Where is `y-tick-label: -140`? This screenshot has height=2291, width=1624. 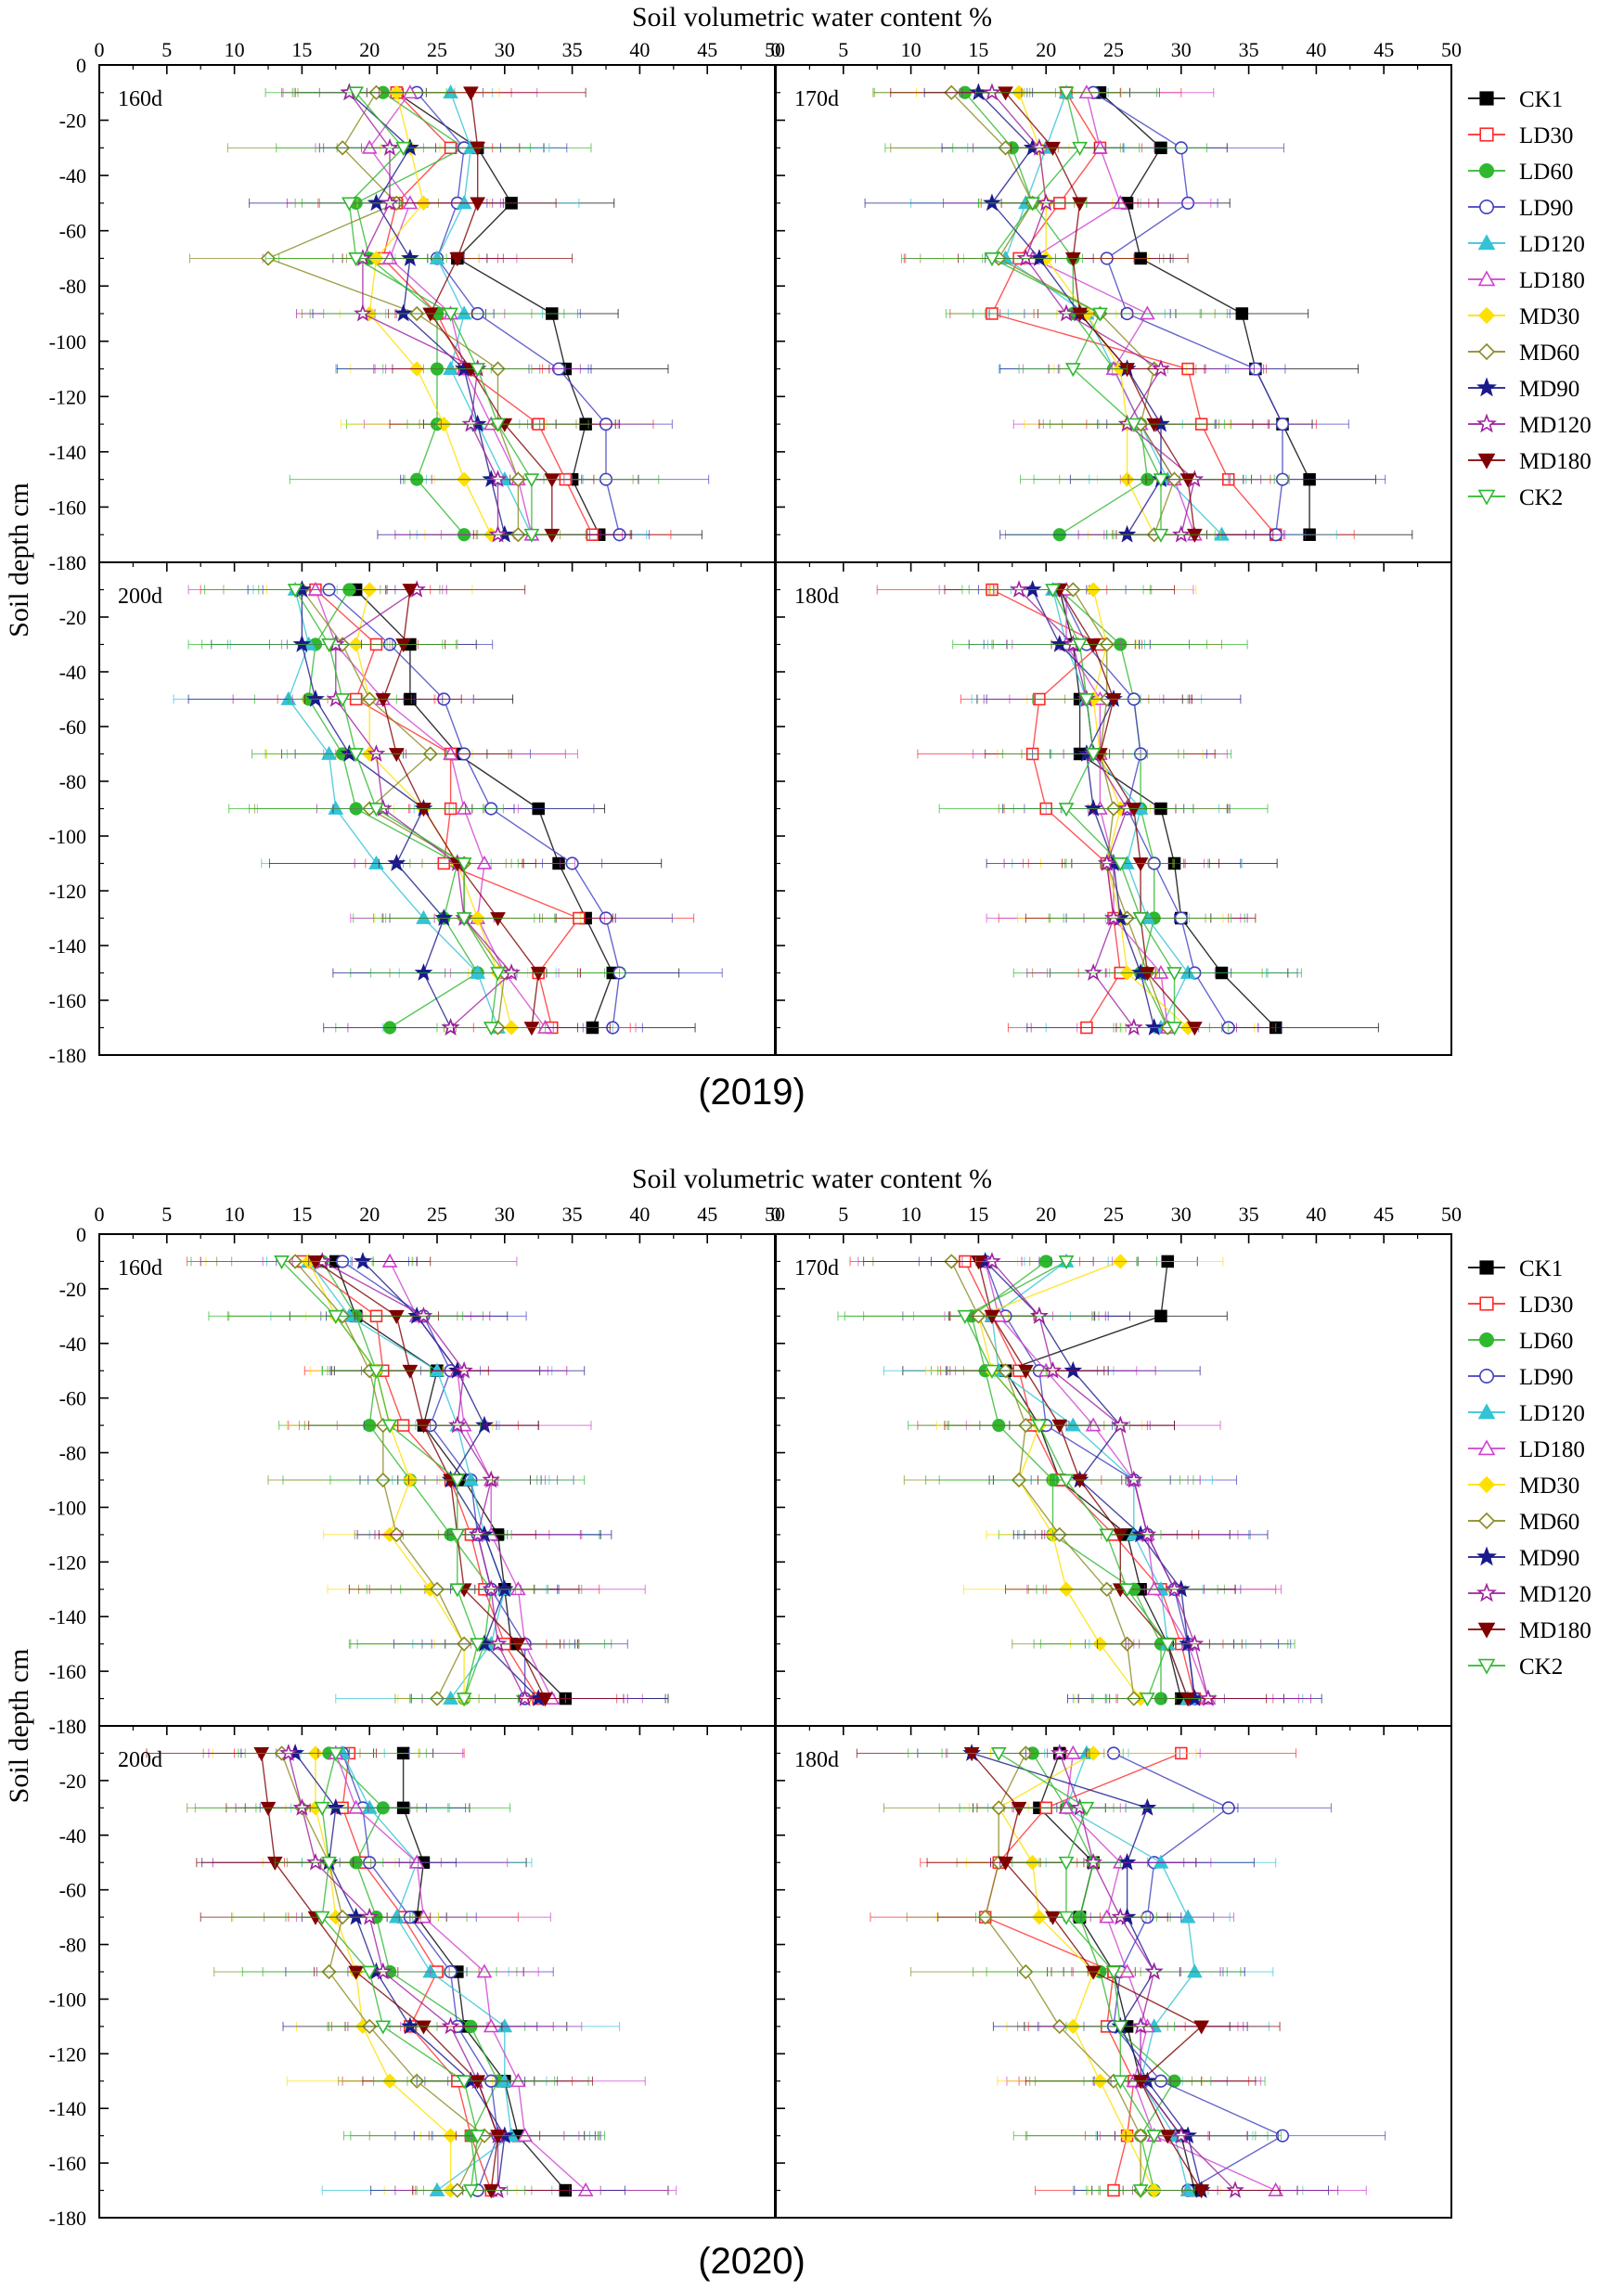
y-tick-label: -140 is located at coordinates (68, 2108).